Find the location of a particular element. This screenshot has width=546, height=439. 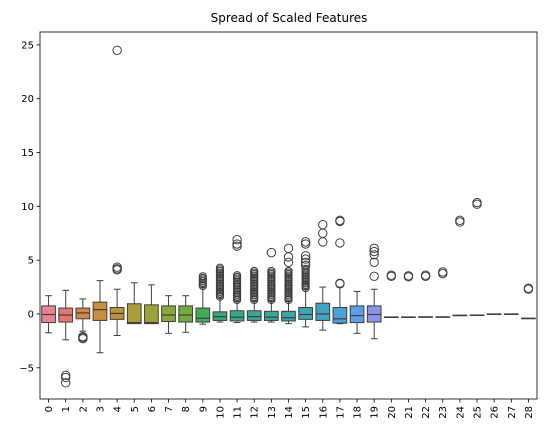

x-tick-label: 22 is located at coordinates (426, 412).